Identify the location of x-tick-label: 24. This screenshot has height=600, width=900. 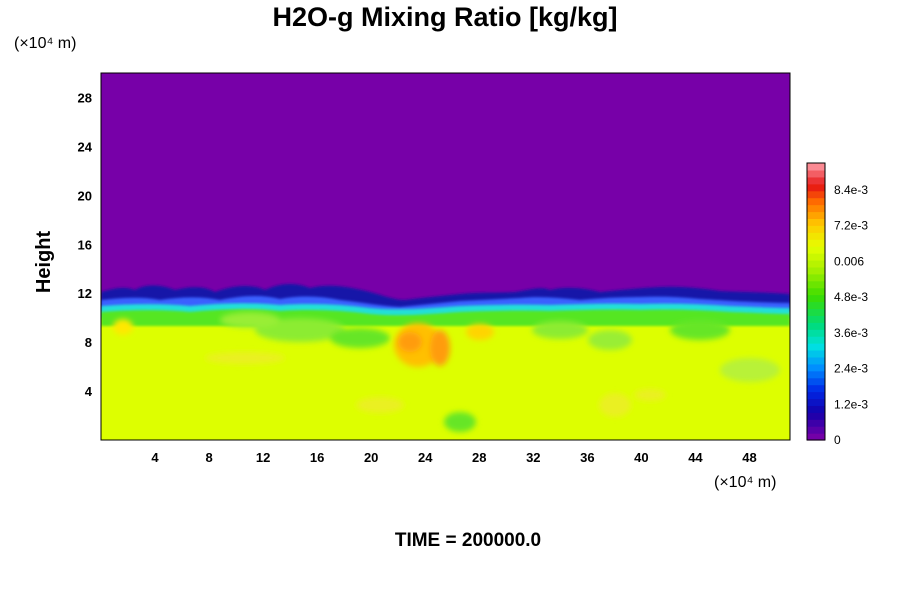
(425, 457).